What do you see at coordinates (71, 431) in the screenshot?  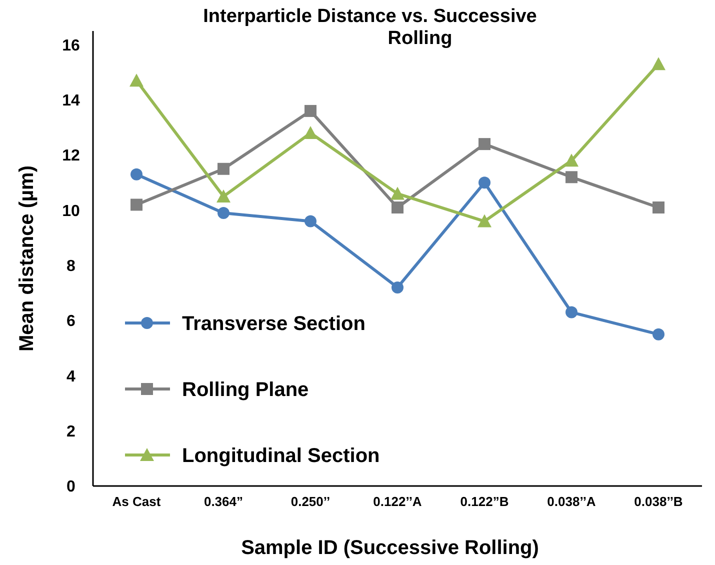 I see `y-tick-label: 2` at bounding box center [71, 431].